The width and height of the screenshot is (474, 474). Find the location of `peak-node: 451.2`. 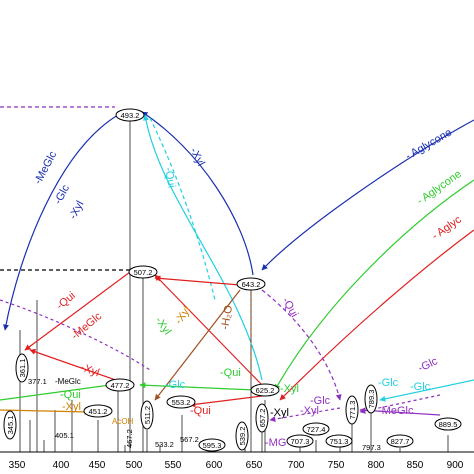

peak-node: 451.2 is located at coordinates (98, 411).